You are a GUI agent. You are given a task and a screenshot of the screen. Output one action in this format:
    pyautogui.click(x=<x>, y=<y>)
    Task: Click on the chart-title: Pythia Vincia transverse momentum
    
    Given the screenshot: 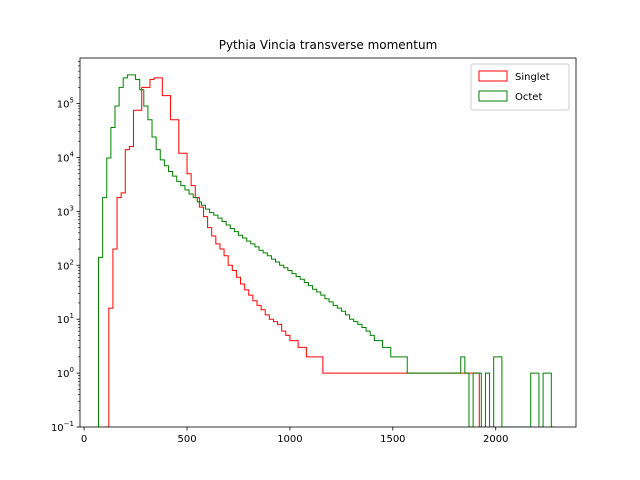 What is the action you would take?
    pyautogui.click(x=328, y=45)
    